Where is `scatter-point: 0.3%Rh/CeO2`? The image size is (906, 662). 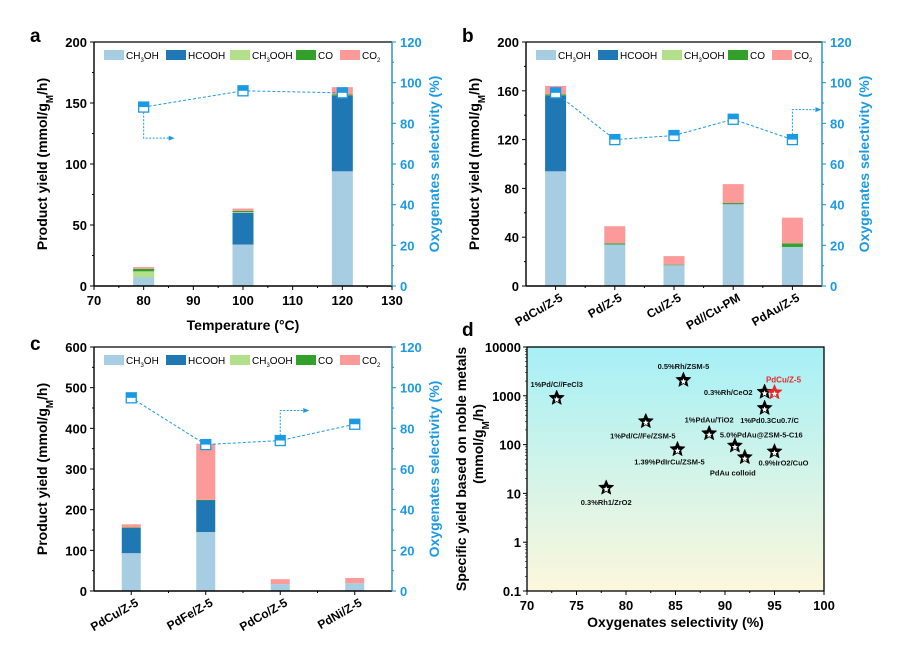
scatter-point: 0.3%Rh/CeO2 is located at coordinates (738, 391).